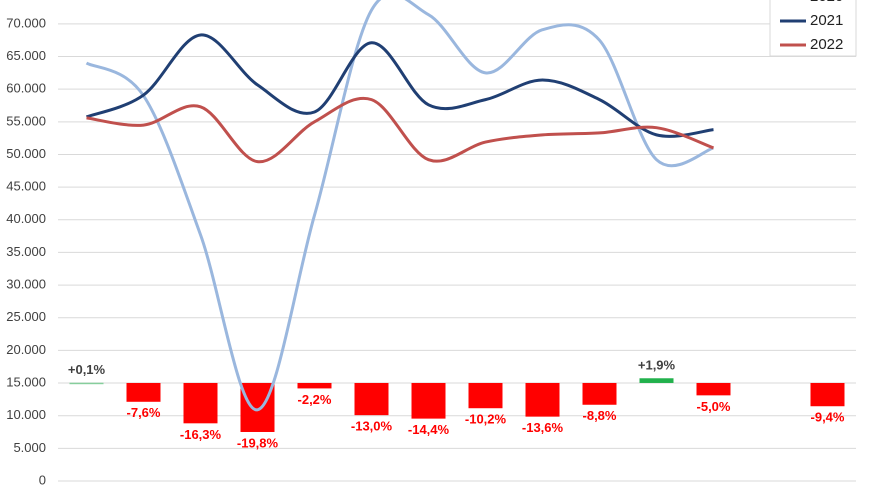 The image size is (876, 493). What do you see at coordinates (26, 218) in the screenshot?
I see `y-tick-label: 40.000` at bounding box center [26, 218].